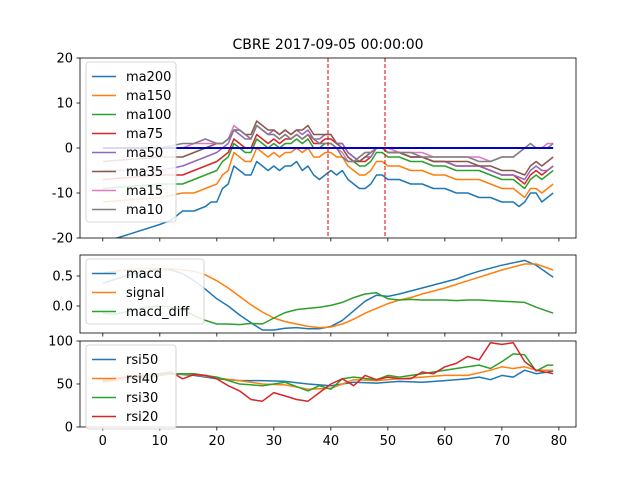 Image resolution: width=640 pixels, height=480 pixels. I want to click on y-tick-label: 0.0, so click(62, 307).